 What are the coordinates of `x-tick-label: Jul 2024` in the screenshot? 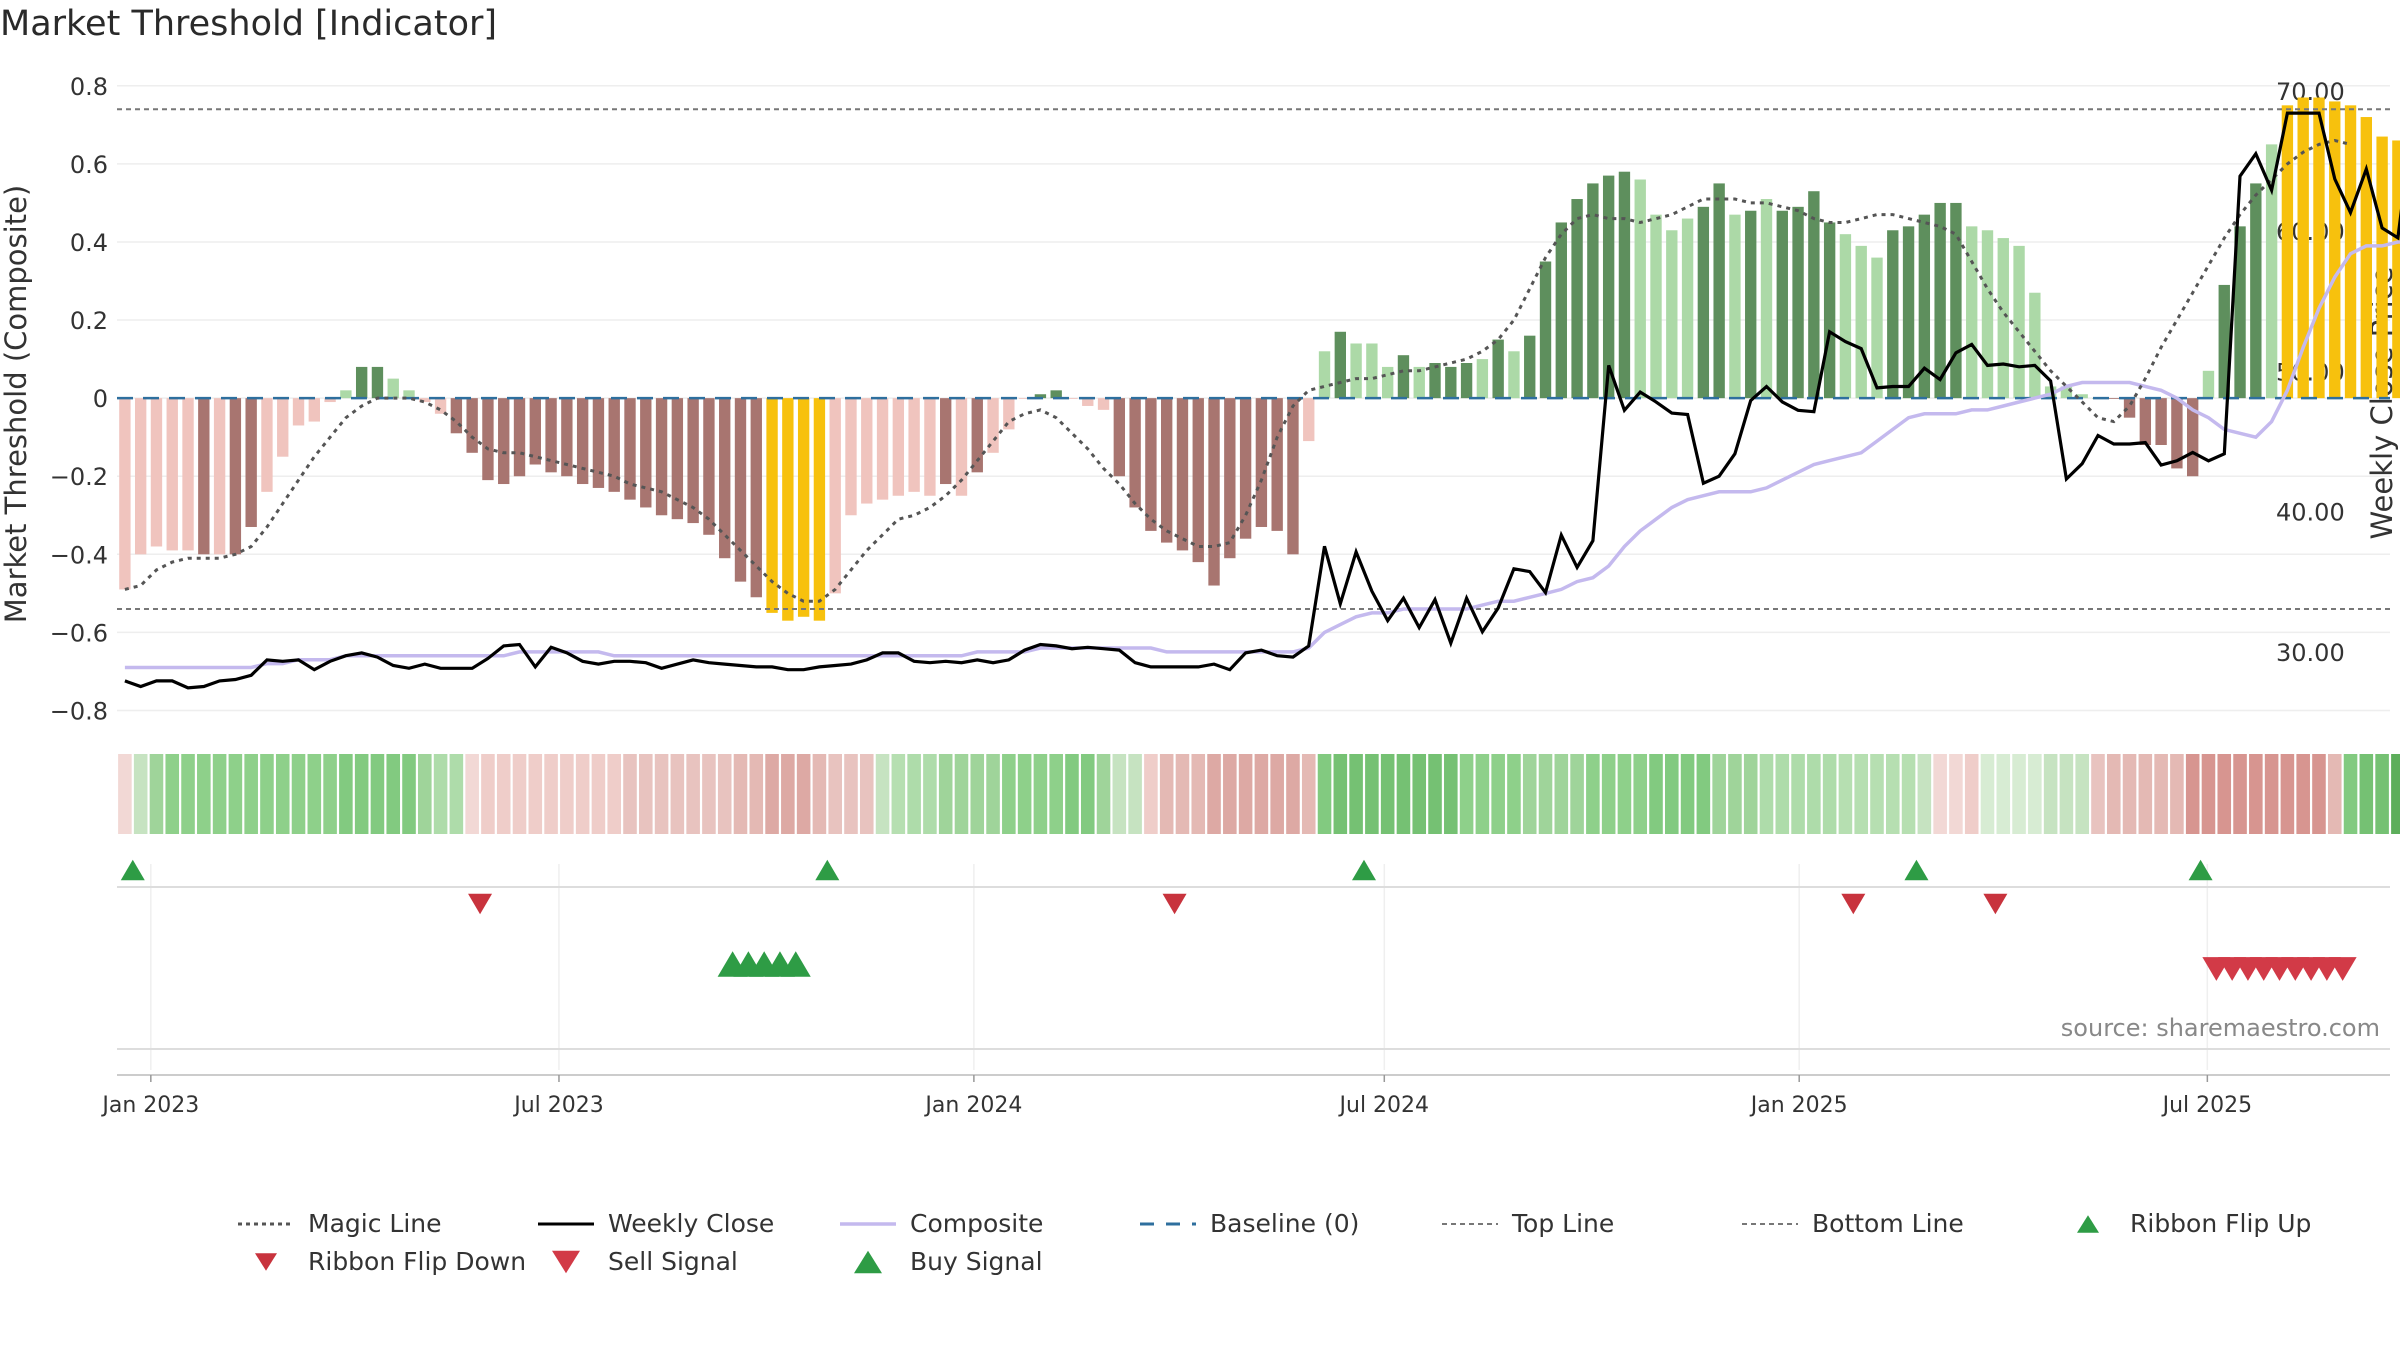 It's located at (1384, 1105).